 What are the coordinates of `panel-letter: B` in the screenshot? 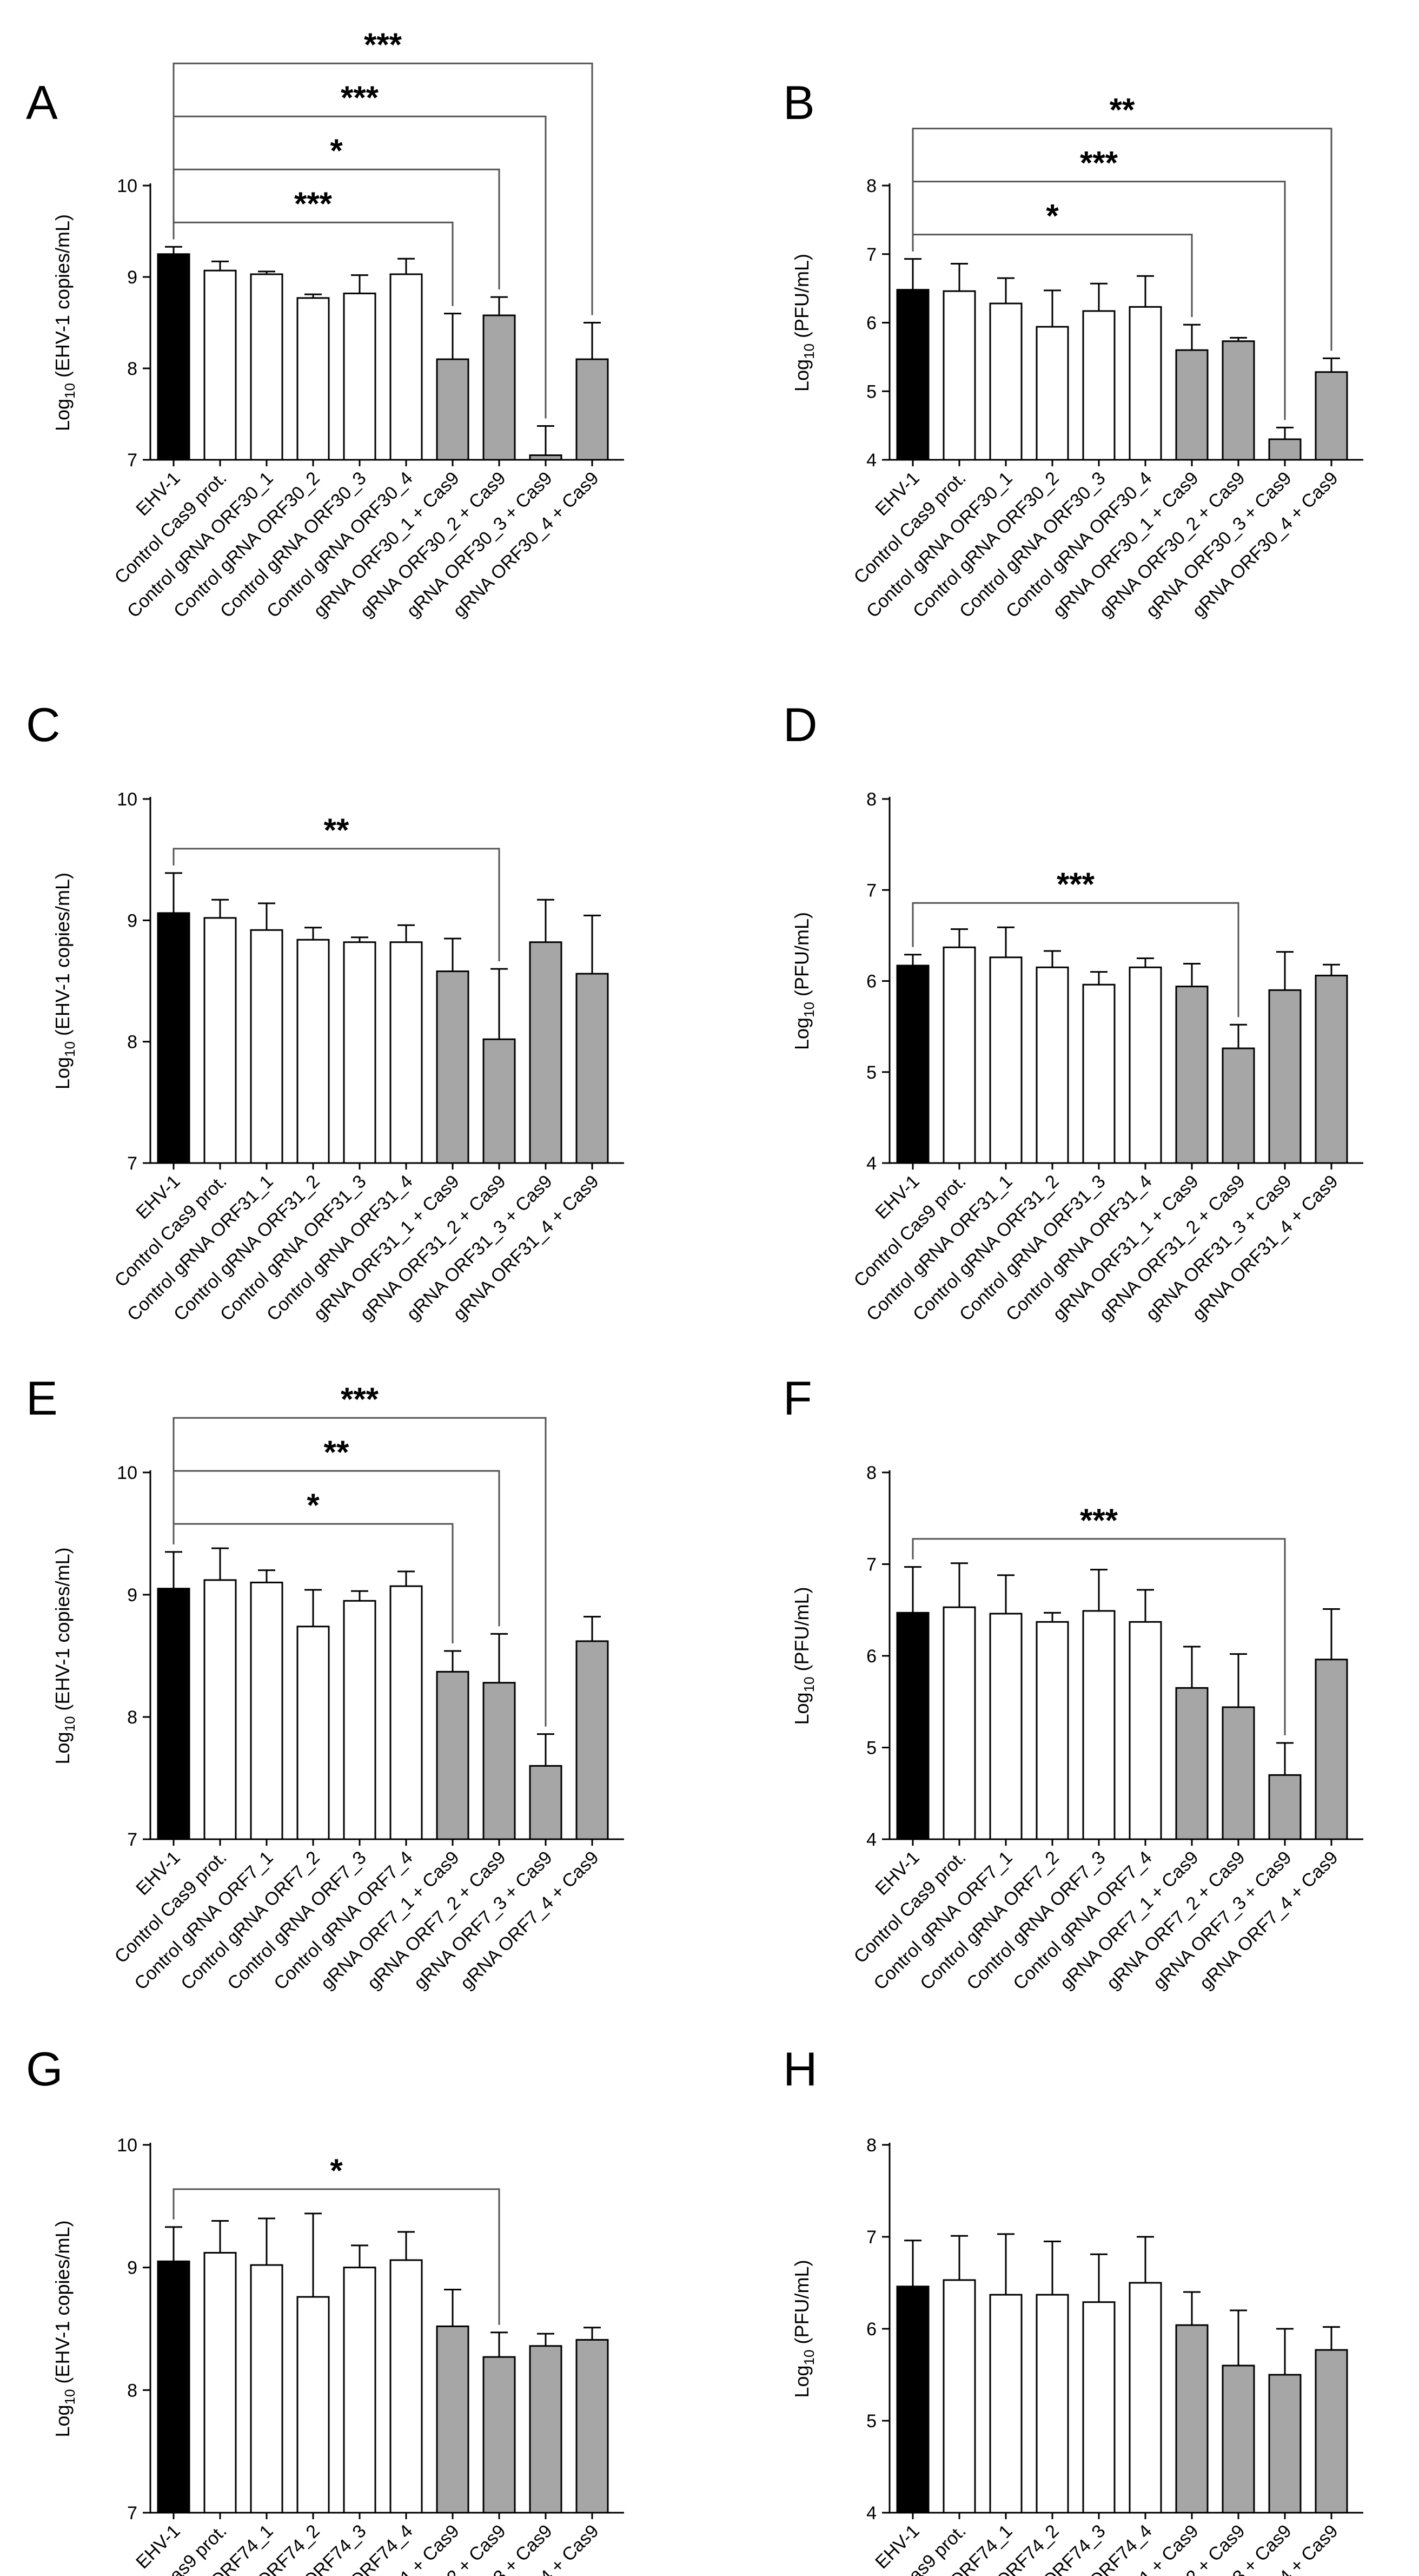 It's located at (799, 102).